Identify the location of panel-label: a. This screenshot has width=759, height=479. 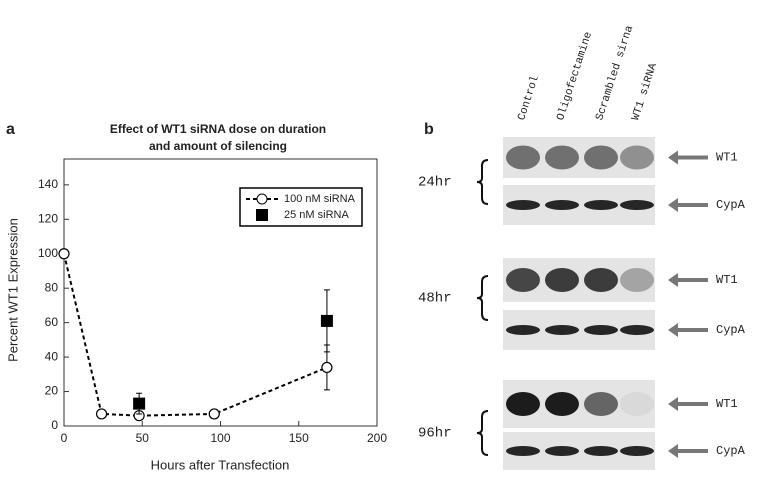
(10, 129).